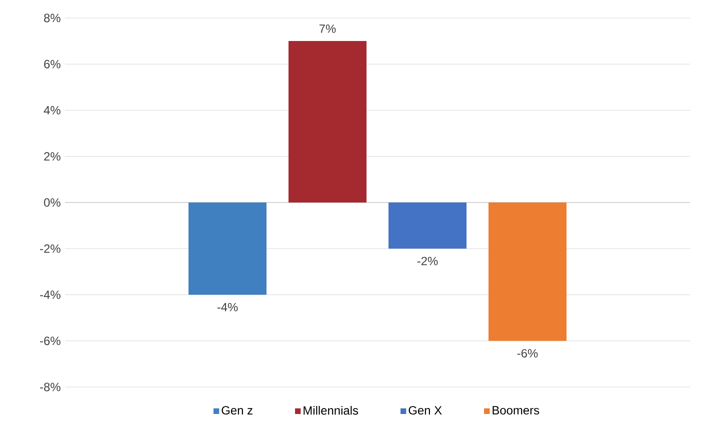 This screenshot has height=429, width=703. What do you see at coordinates (237, 410) in the screenshot?
I see `legend-label: Gen z` at bounding box center [237, 410].